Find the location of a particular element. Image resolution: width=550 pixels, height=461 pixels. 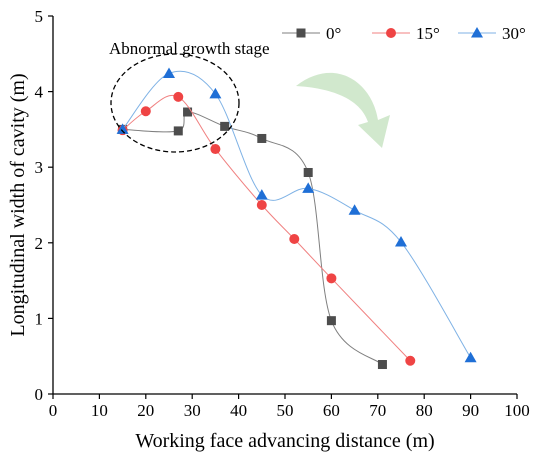

y-tick-label: 4 is located at coordinates (39, 92).